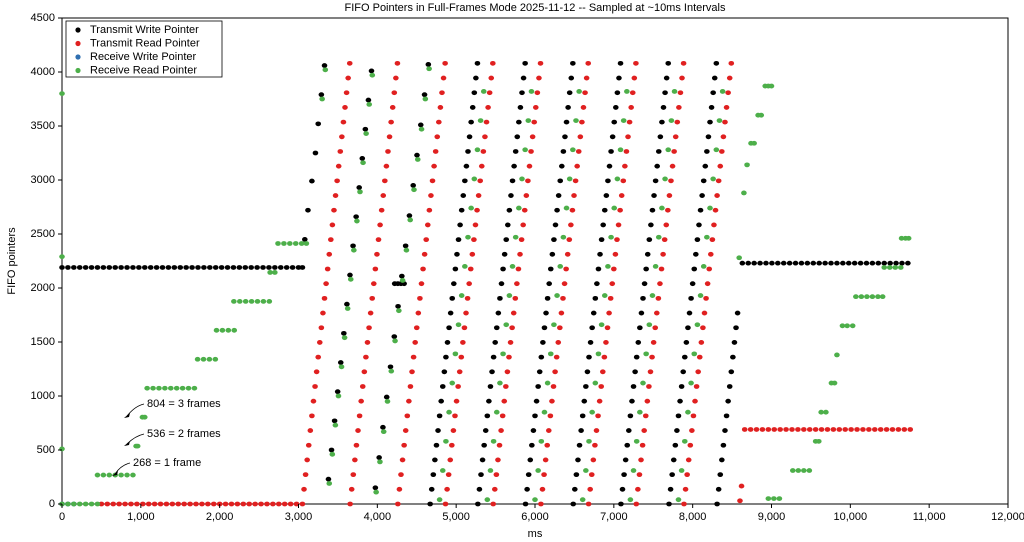  Describe the element at coordinates (184, 434) in the screenshot. I see `annotation: 536 = 2 frames` at that location.